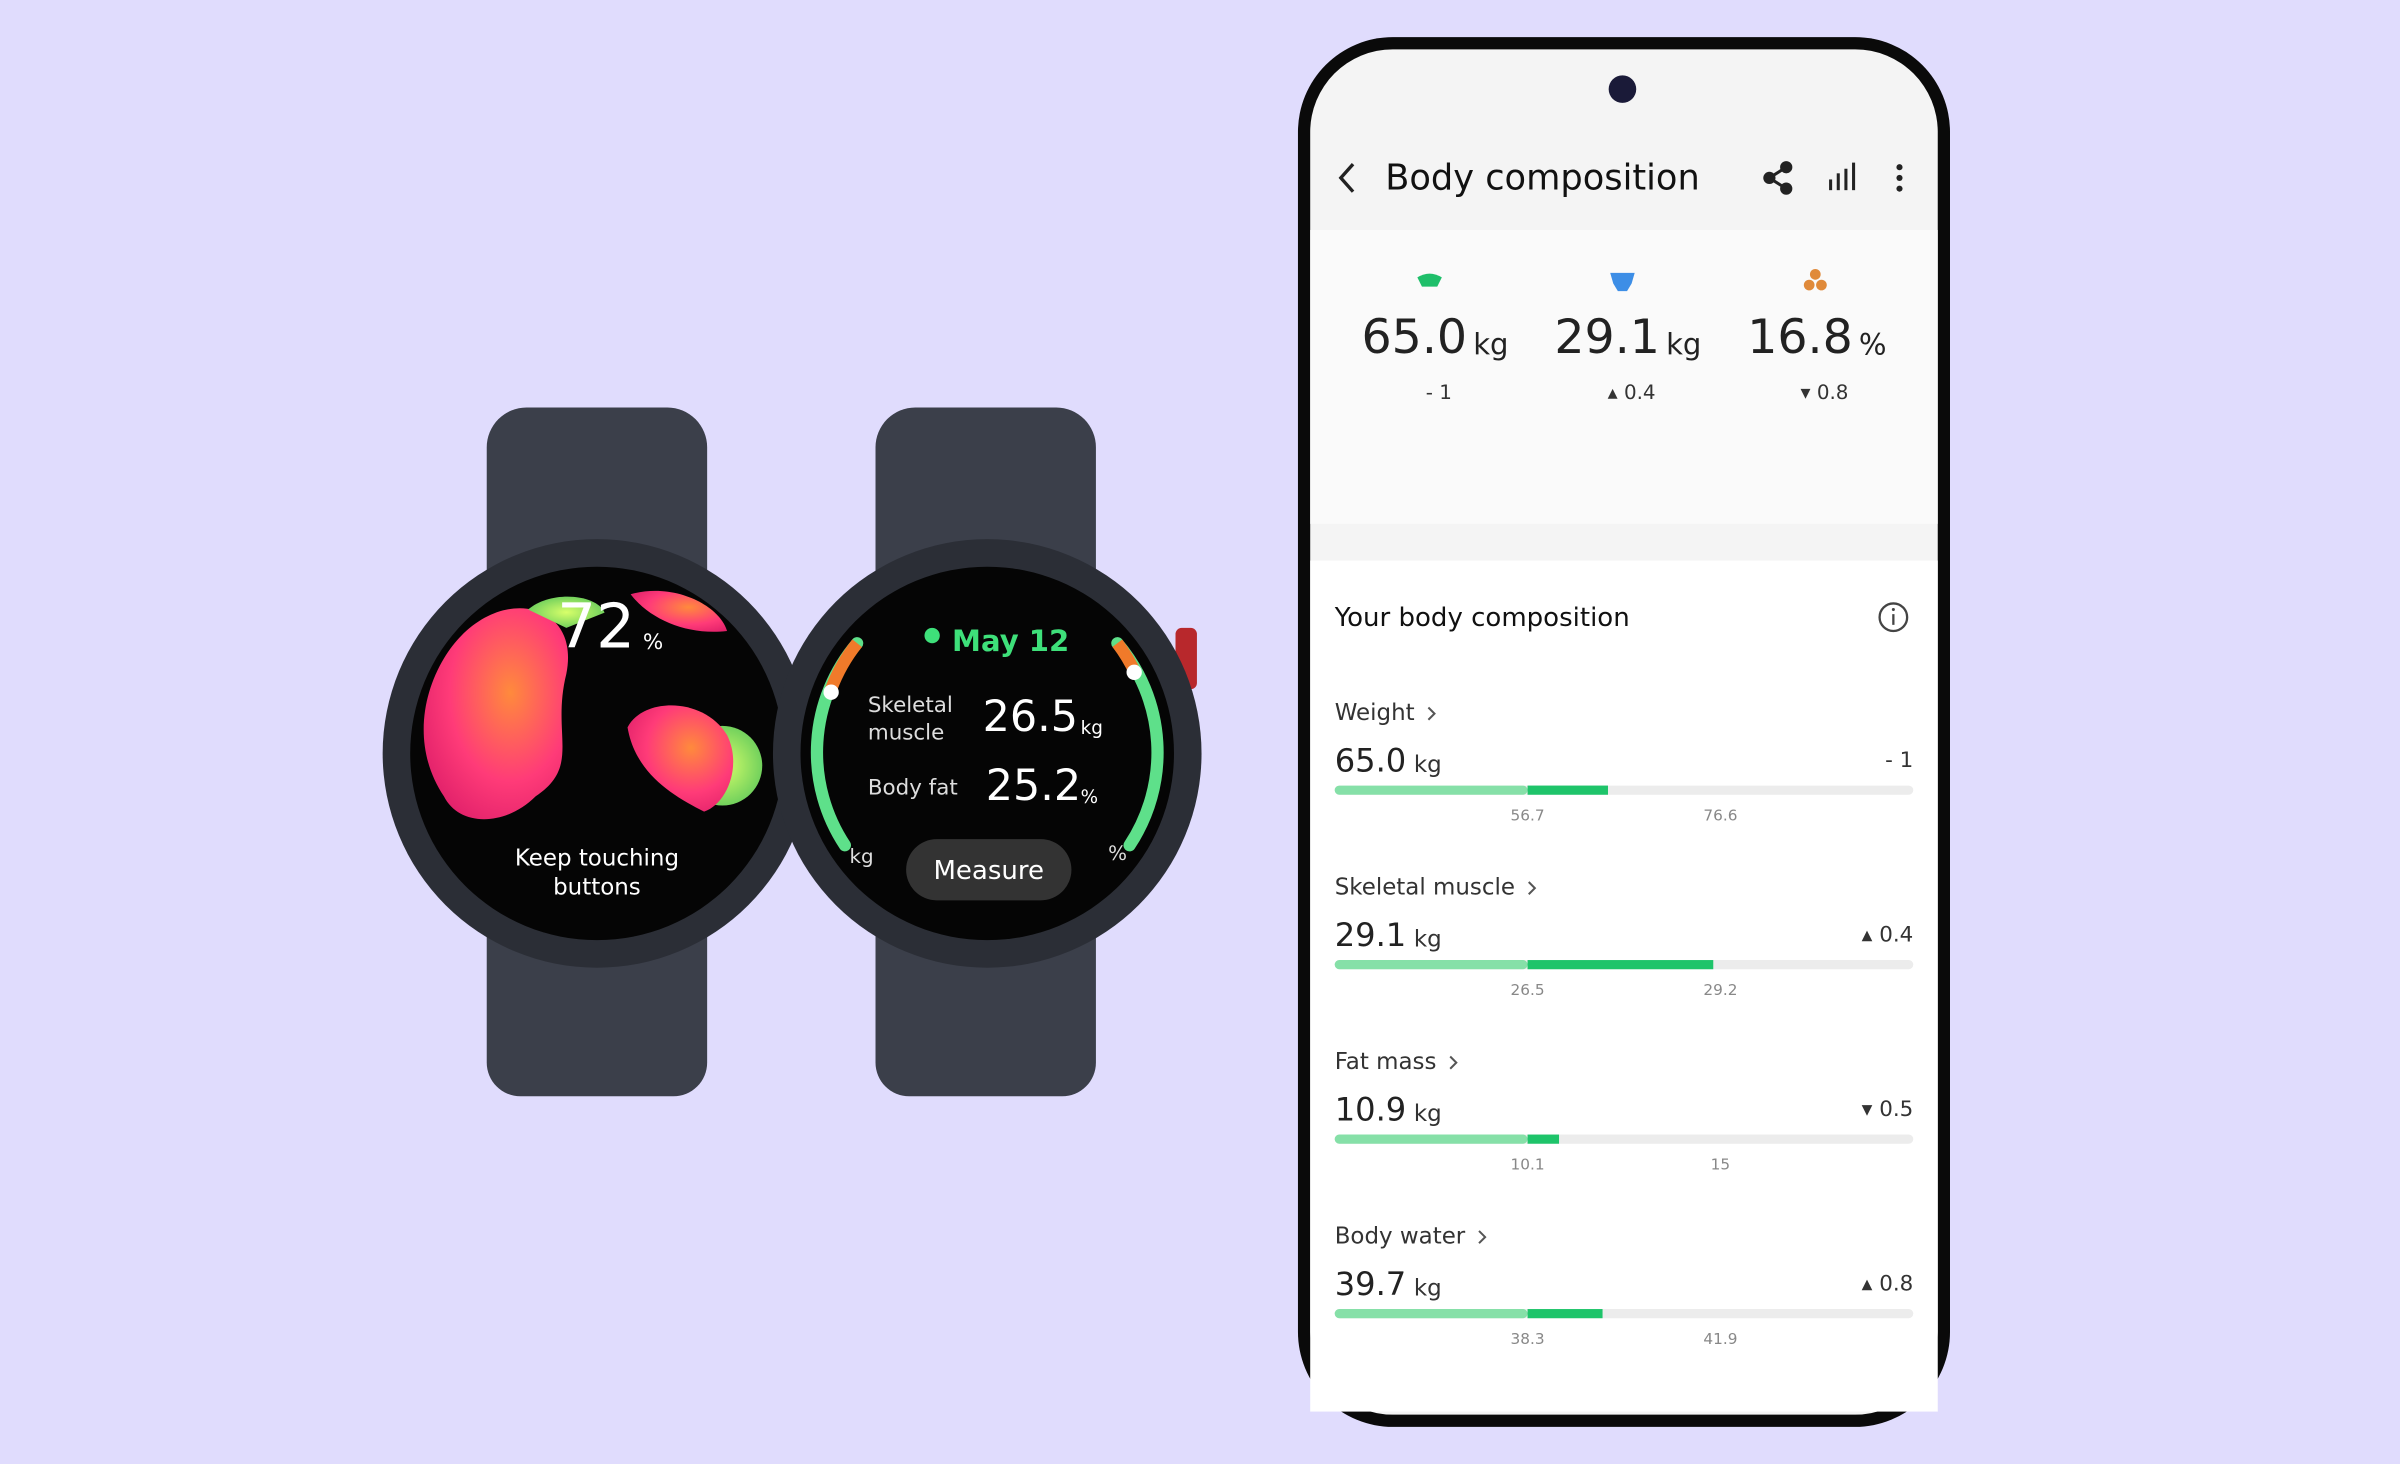 The width and height of the screenshot is (2400, 1464). I want to click on info-button, so click(1893, 617).